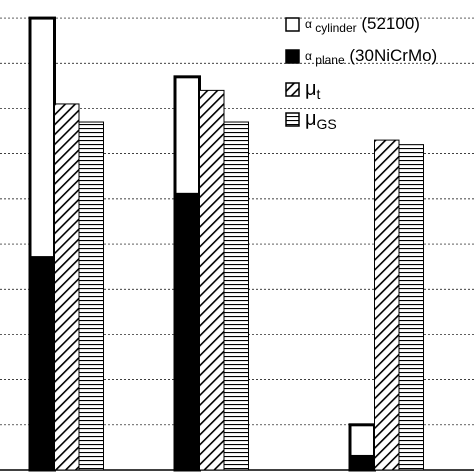 This screenshot has width=474, height=474. I want to click on legend-label: α cylinder (52100), so click(362, 24).